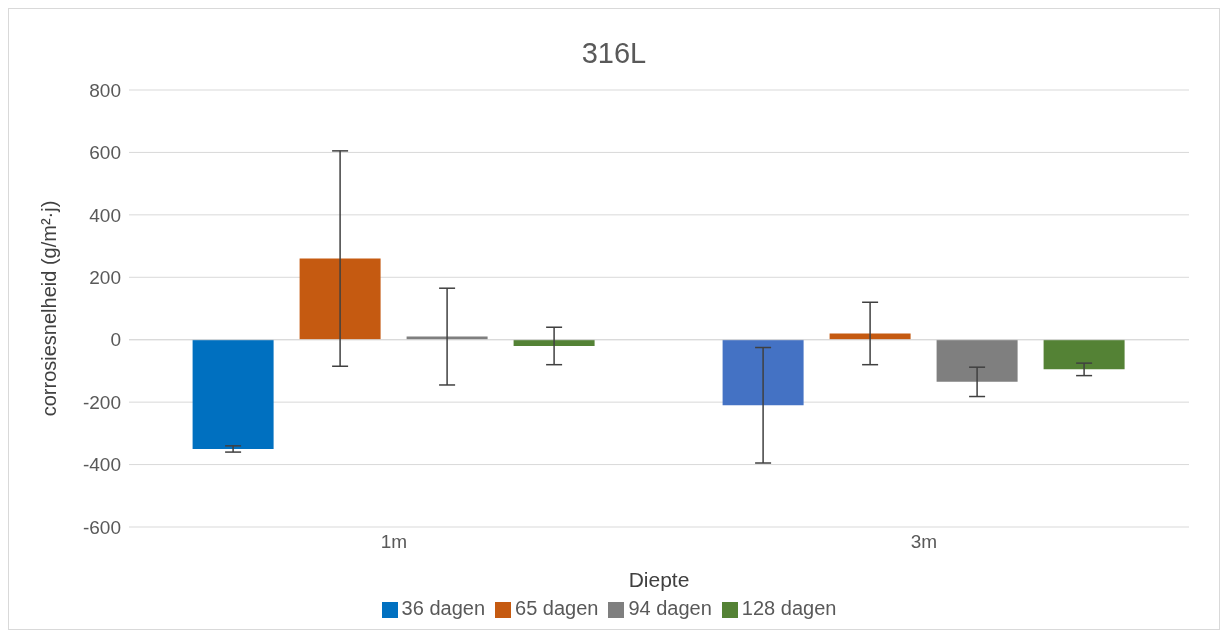 The image size is (1228, 639). What do you see at coordinates (49, 308) in the screenshot?
I see `y-axis-title: corrosiesnelheid (g/m²·j)` at bounding box center [49, 308].